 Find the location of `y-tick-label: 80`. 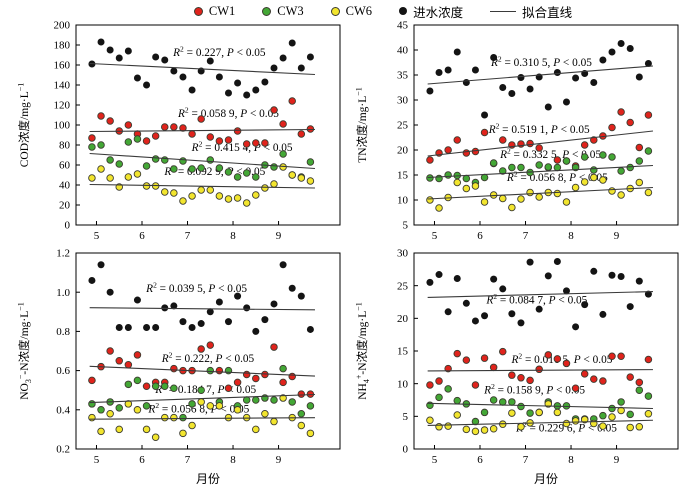

y-tick-label: 80 is located at coordinates (65, 146).